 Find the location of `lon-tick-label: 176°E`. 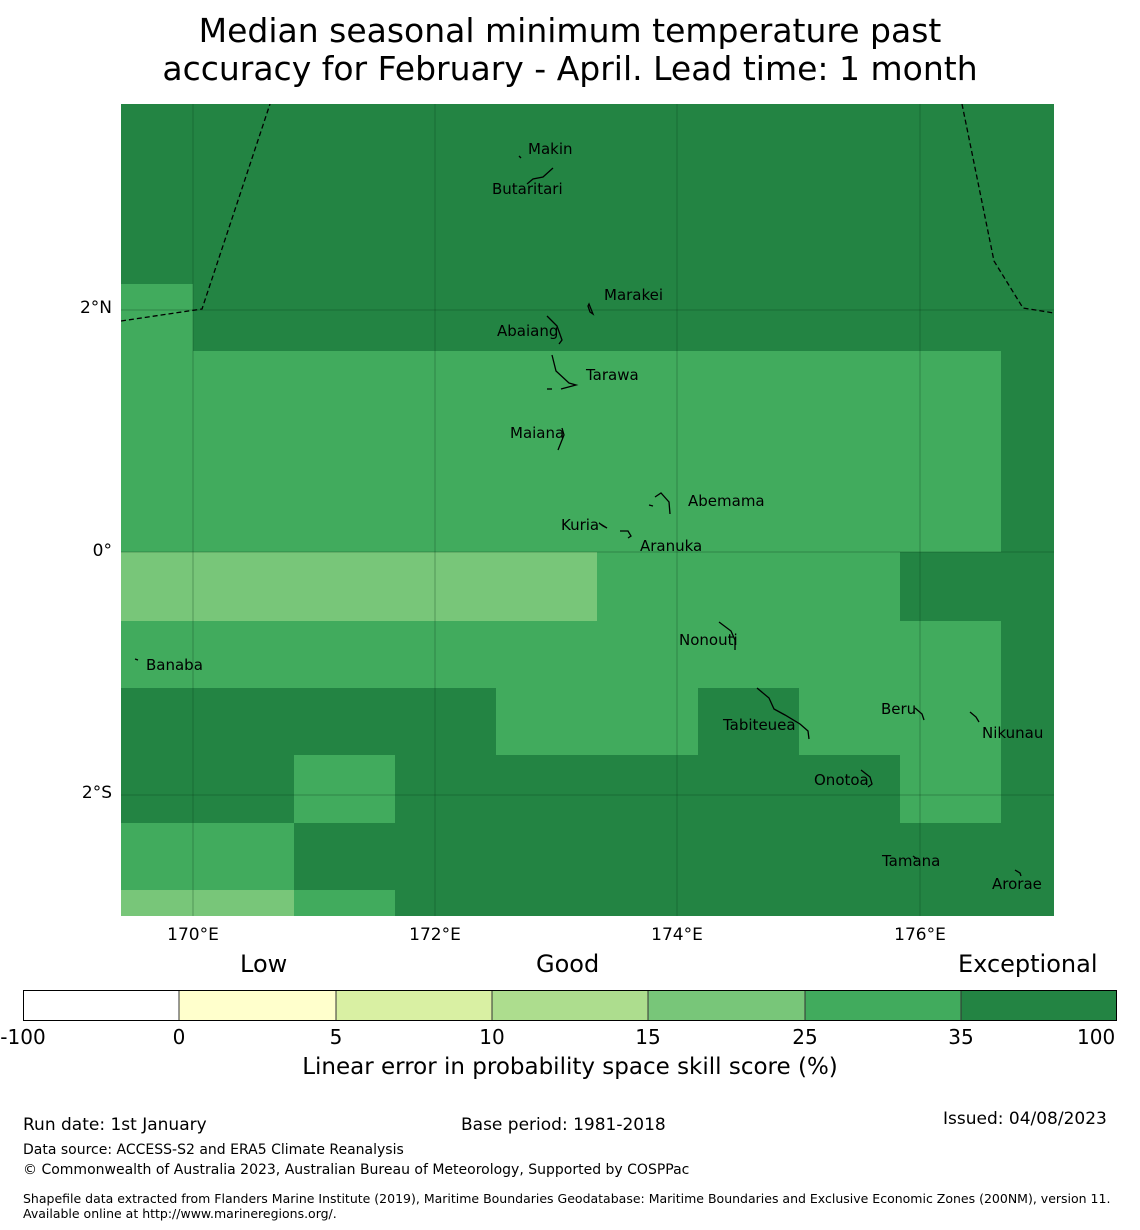

lon-tick-label: 176°E is located at coordinates (920, 935).